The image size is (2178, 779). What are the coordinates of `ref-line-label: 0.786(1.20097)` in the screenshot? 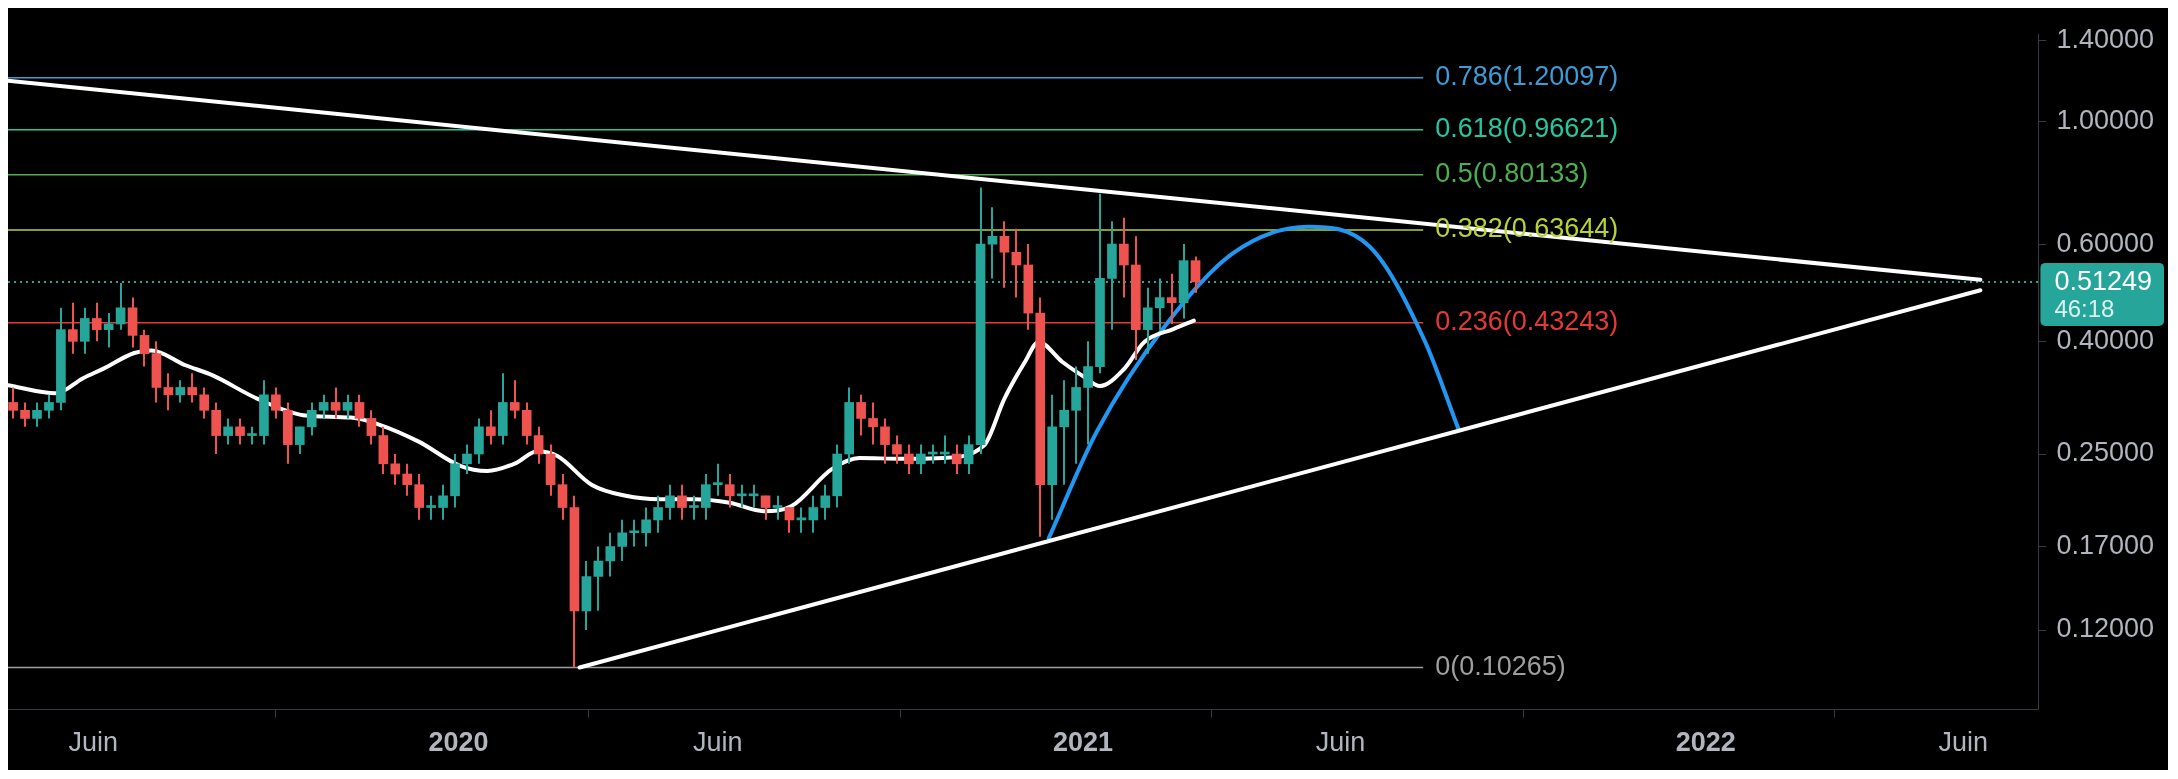 It's located at (1527, 76).